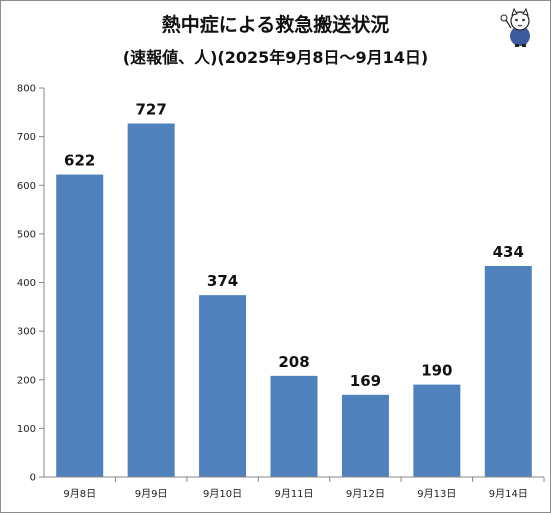 The height and width of the screenshot is (513, 551). What do you see at coordinates (26, 332) in the screenshot?
I see `y-tick-label: 300` at bounding box center [26, 332].